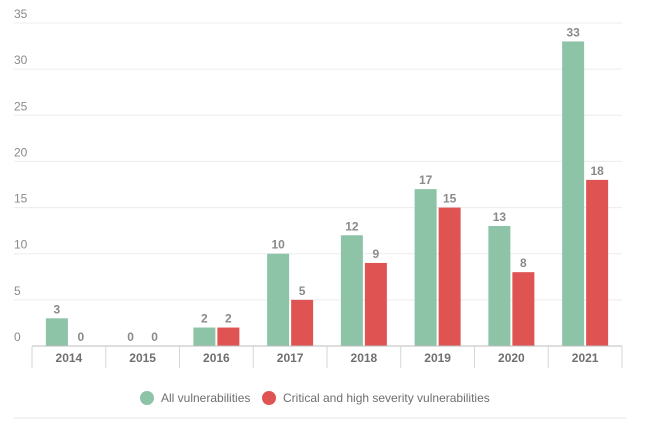 The image size is (652, 433). Describe the element at coordinates (216, 358) in the screenshot. I see `x-tick-label: 2016` at that location.